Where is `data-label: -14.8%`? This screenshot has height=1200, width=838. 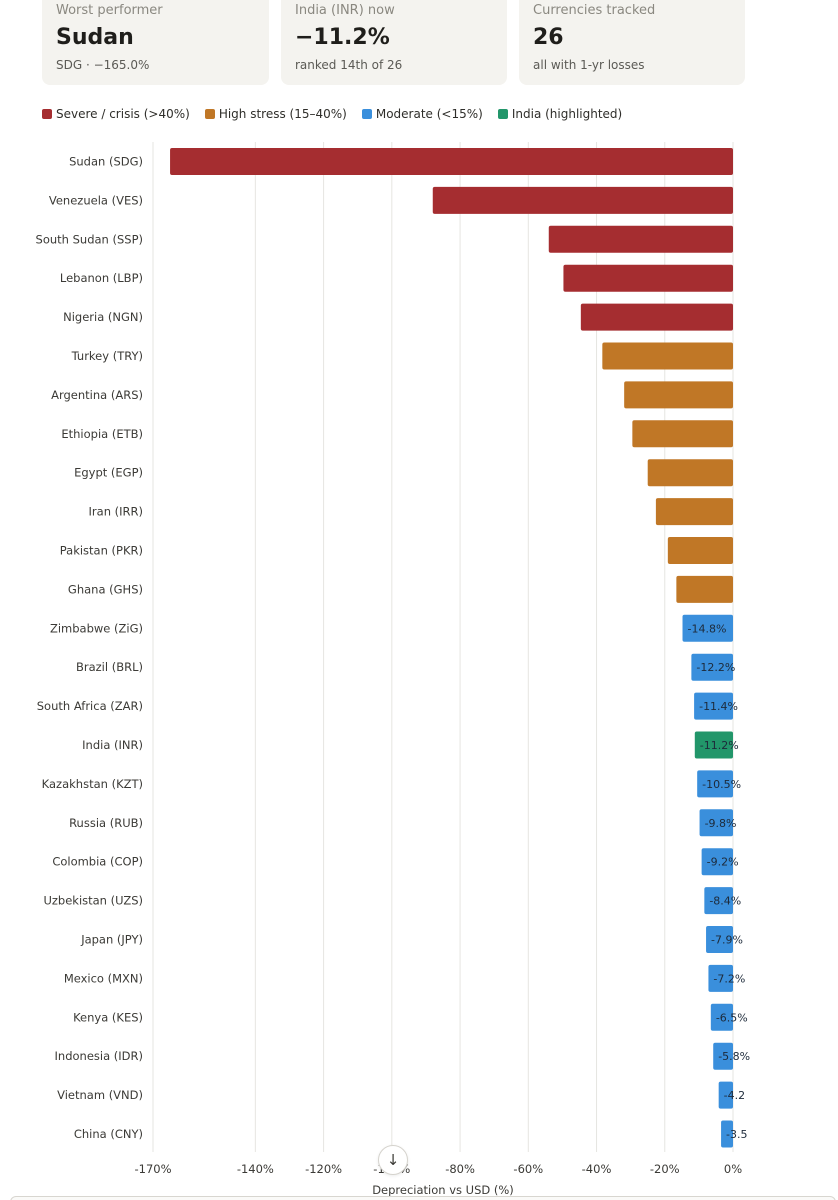 data-label: -14.8% is located at coordinates (707, 628).